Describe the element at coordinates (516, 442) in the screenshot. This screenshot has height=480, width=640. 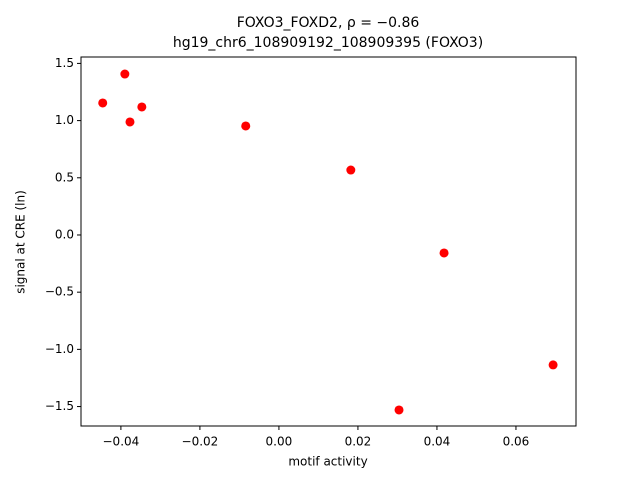
I see `x-tick-label: 0.06` at that location.